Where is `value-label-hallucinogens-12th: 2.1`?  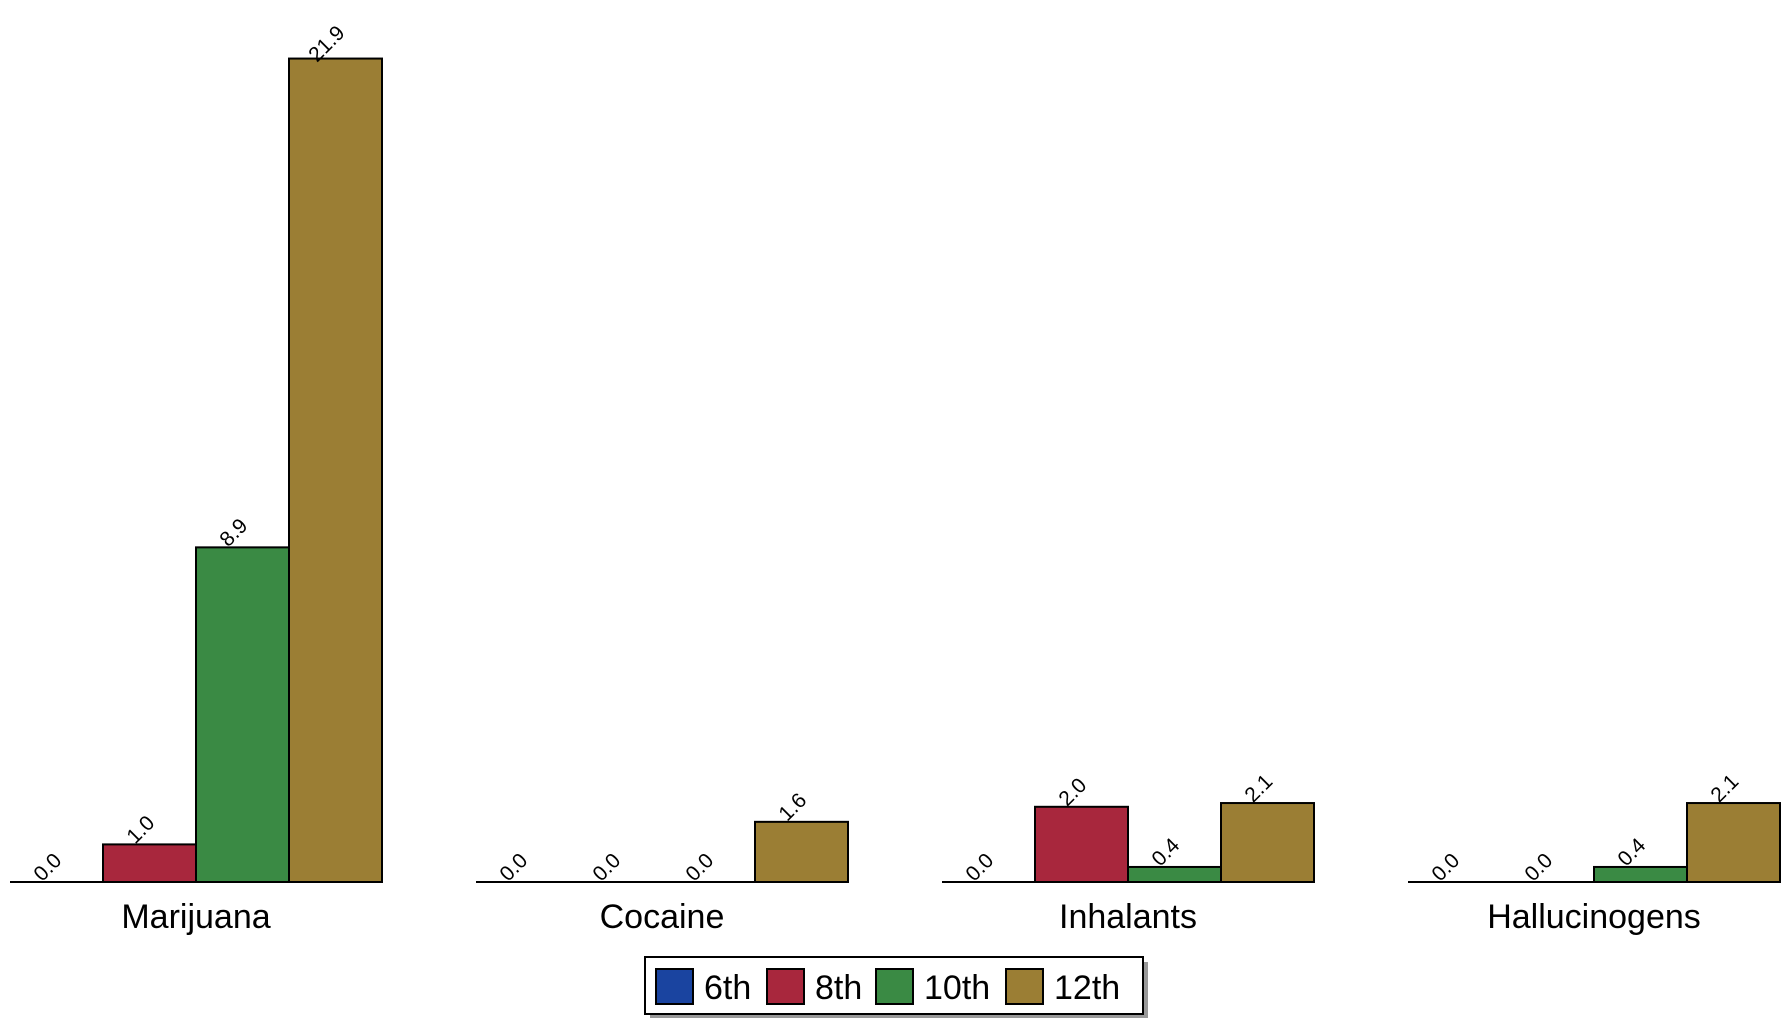 value-label-hallucinogens-12th: 2.1 is located at coordinates (1724, 788).